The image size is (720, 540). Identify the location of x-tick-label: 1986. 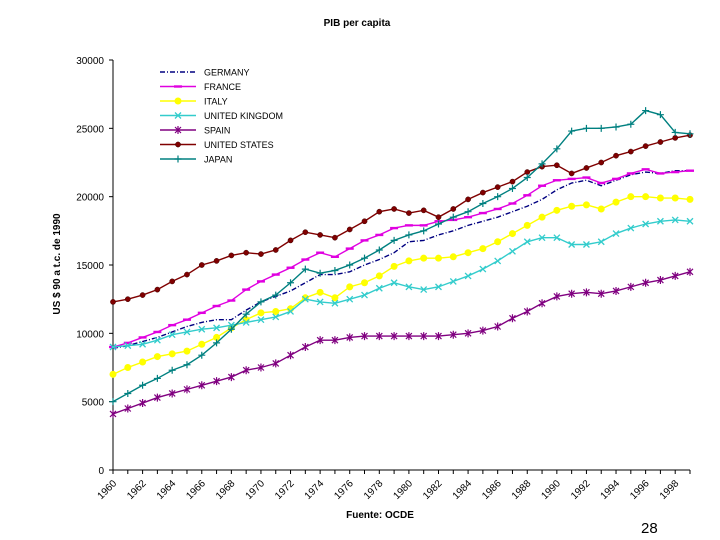
(492, 490).